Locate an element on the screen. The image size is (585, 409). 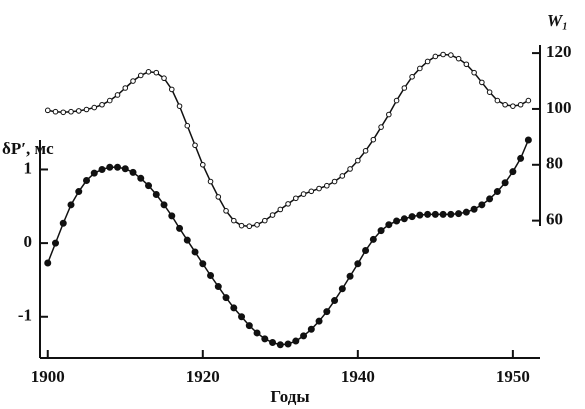
y-axis-label: δP′, мс is located at coordinates (28, 148).